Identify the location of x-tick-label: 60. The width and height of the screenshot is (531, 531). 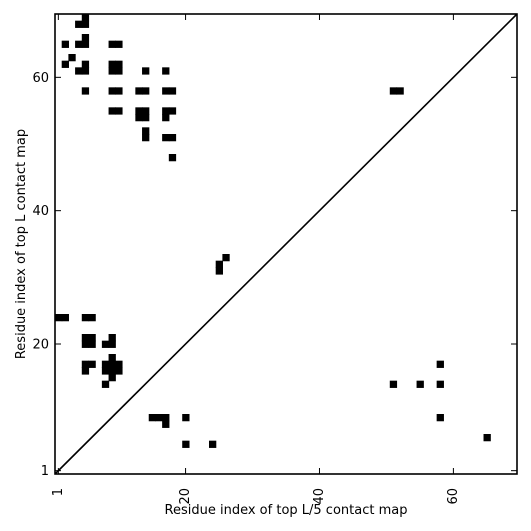
(453, 496).